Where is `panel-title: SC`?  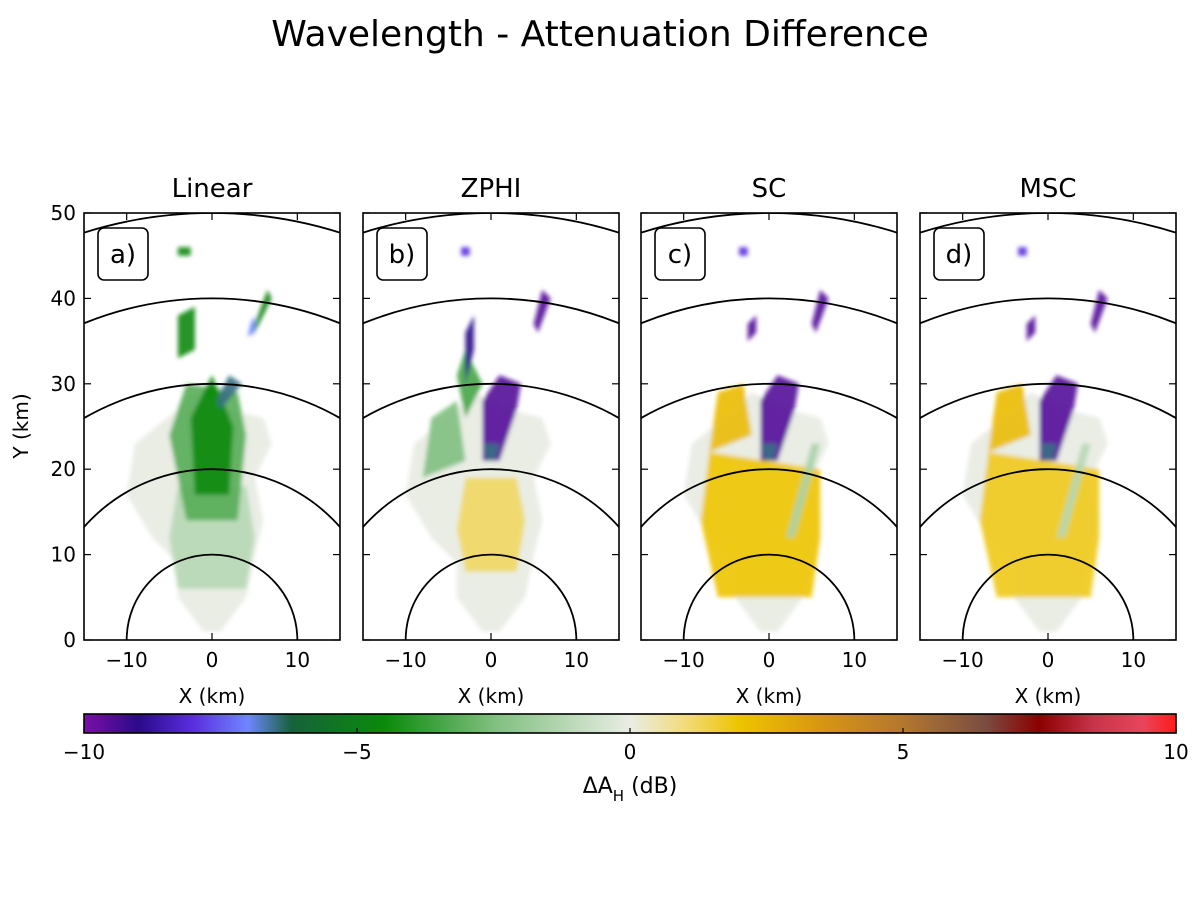
panel-title: SC is located at coordinates (769, 189).